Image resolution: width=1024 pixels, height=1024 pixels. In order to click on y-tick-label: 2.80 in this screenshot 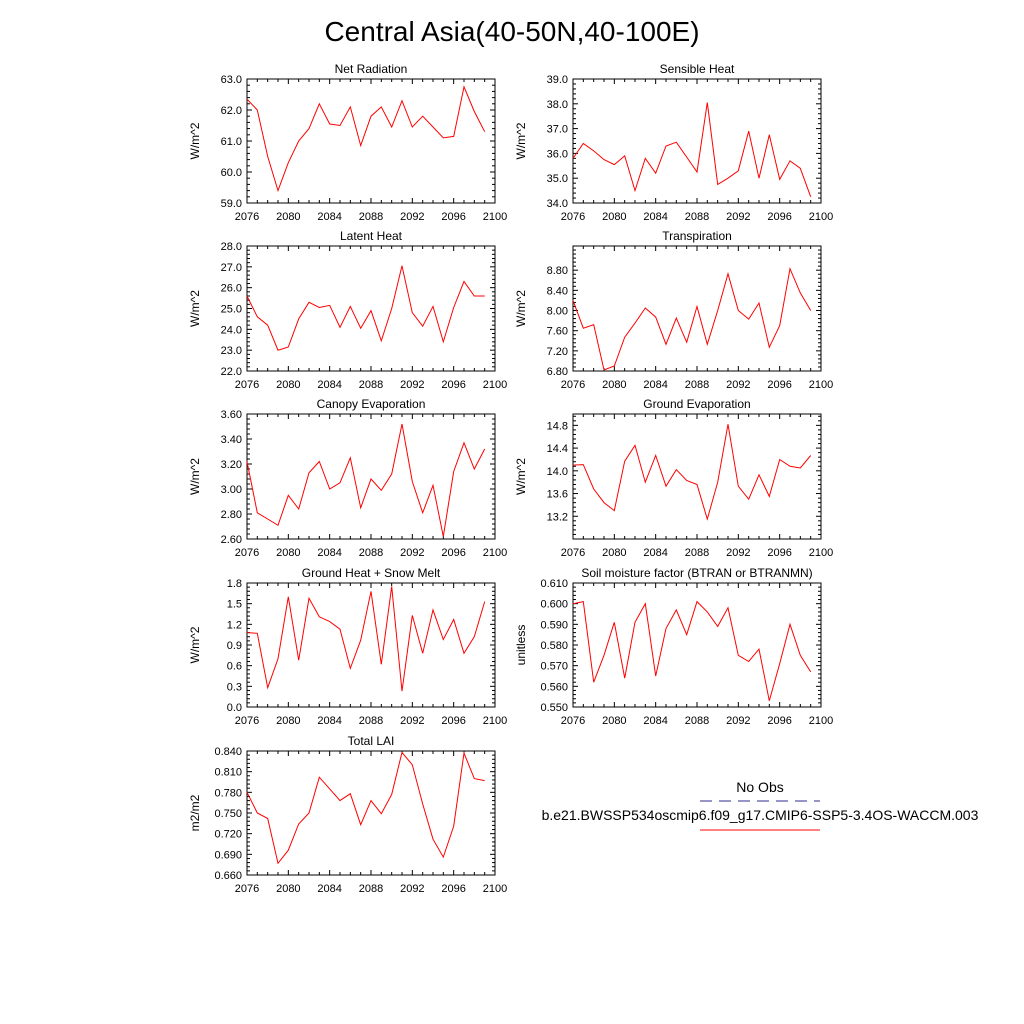, I will do `click(231, 515)`.